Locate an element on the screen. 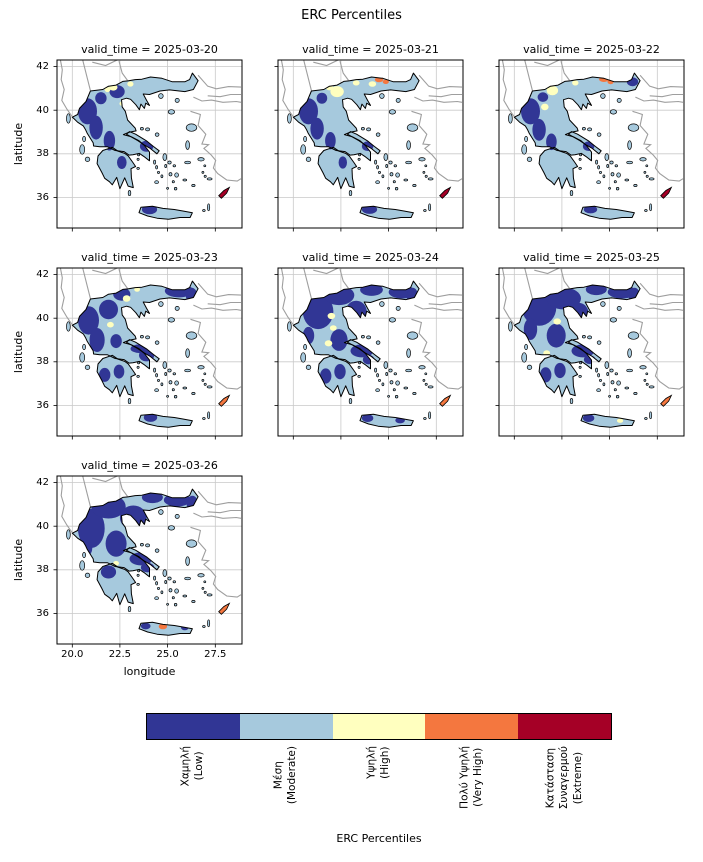 The width and height of the screenshot is (703, 862). x-tick-label: 20.0 is located at coordinates (72, 654).